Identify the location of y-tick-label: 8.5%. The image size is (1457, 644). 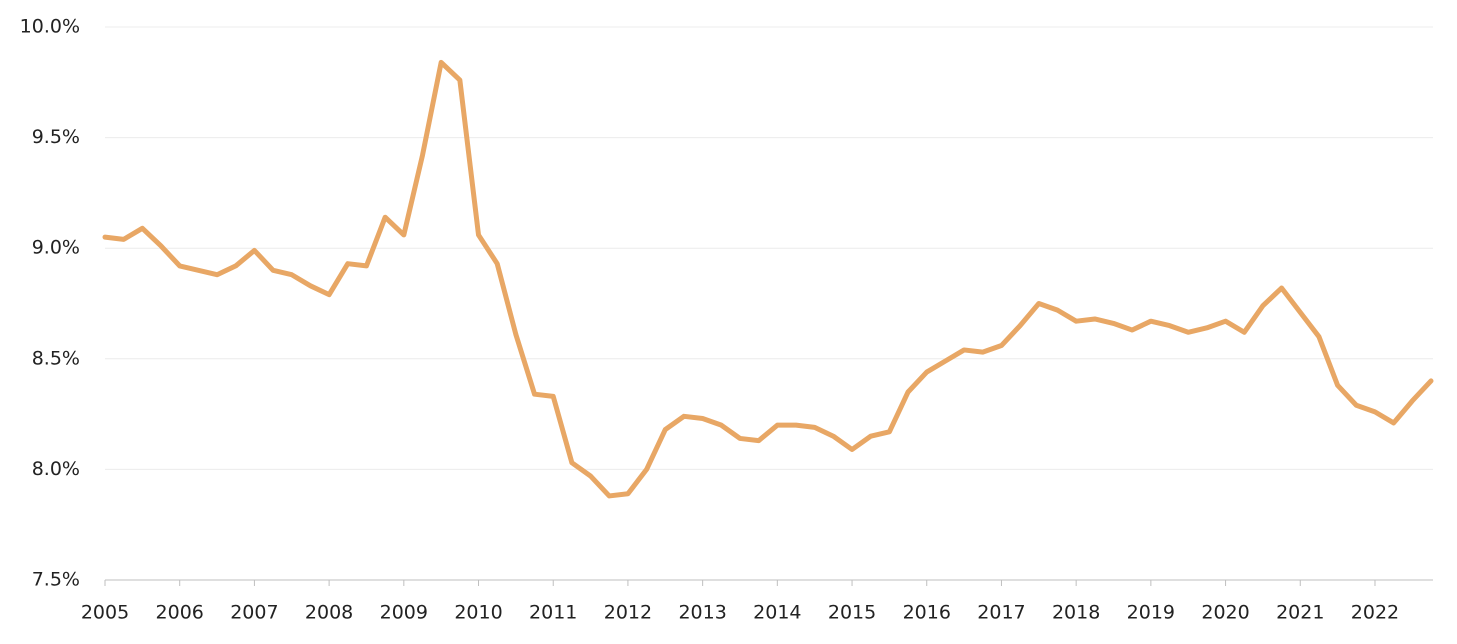
(56, 358).